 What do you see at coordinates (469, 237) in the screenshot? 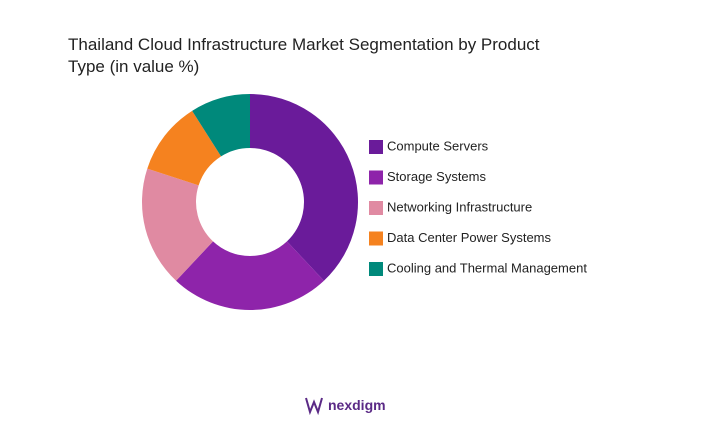
I see `legend-label: Data Center Power Systems` at bounding box center [469, 237].